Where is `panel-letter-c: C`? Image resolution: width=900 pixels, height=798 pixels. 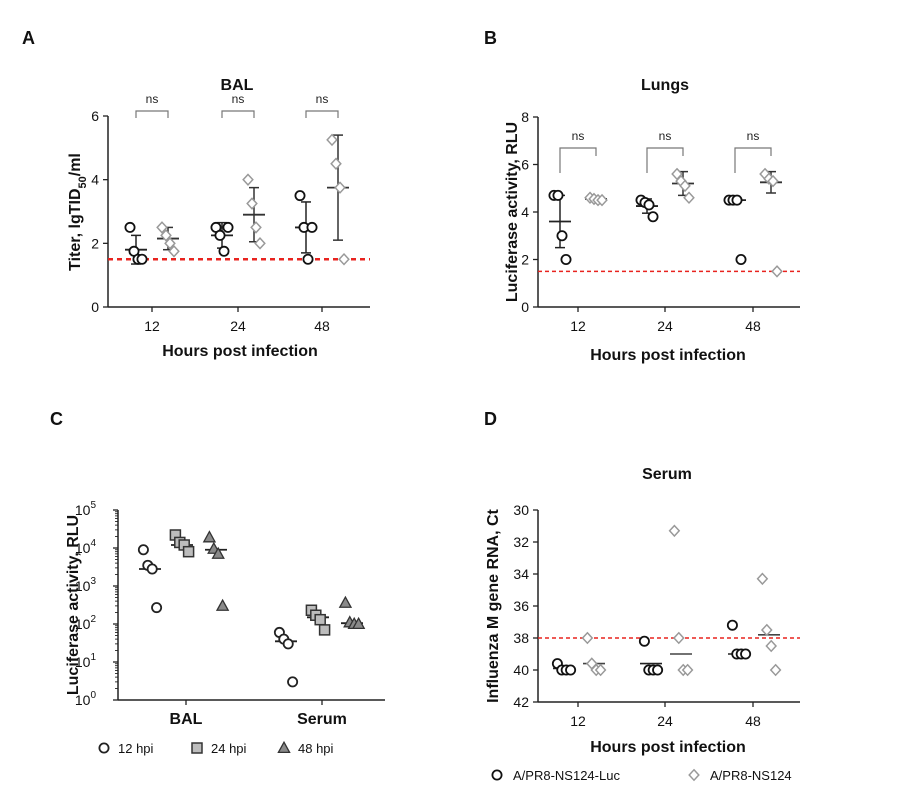
panel-letter-c: C is located at coordinates (56, 419).